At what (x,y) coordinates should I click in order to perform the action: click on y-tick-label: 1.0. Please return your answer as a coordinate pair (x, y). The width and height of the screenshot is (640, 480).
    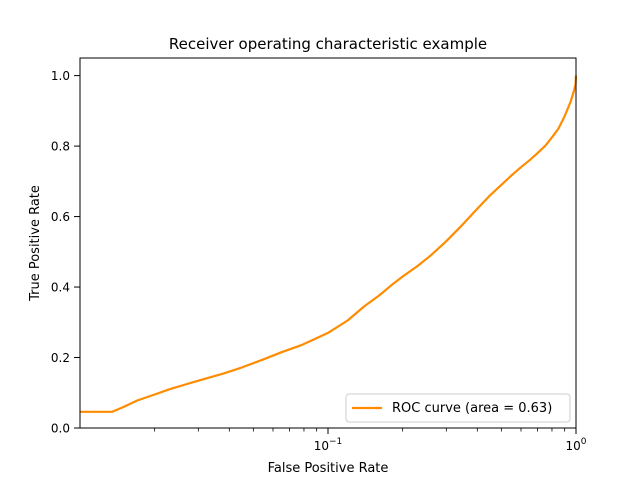
    Looking at the image, I should click on (60, 76).